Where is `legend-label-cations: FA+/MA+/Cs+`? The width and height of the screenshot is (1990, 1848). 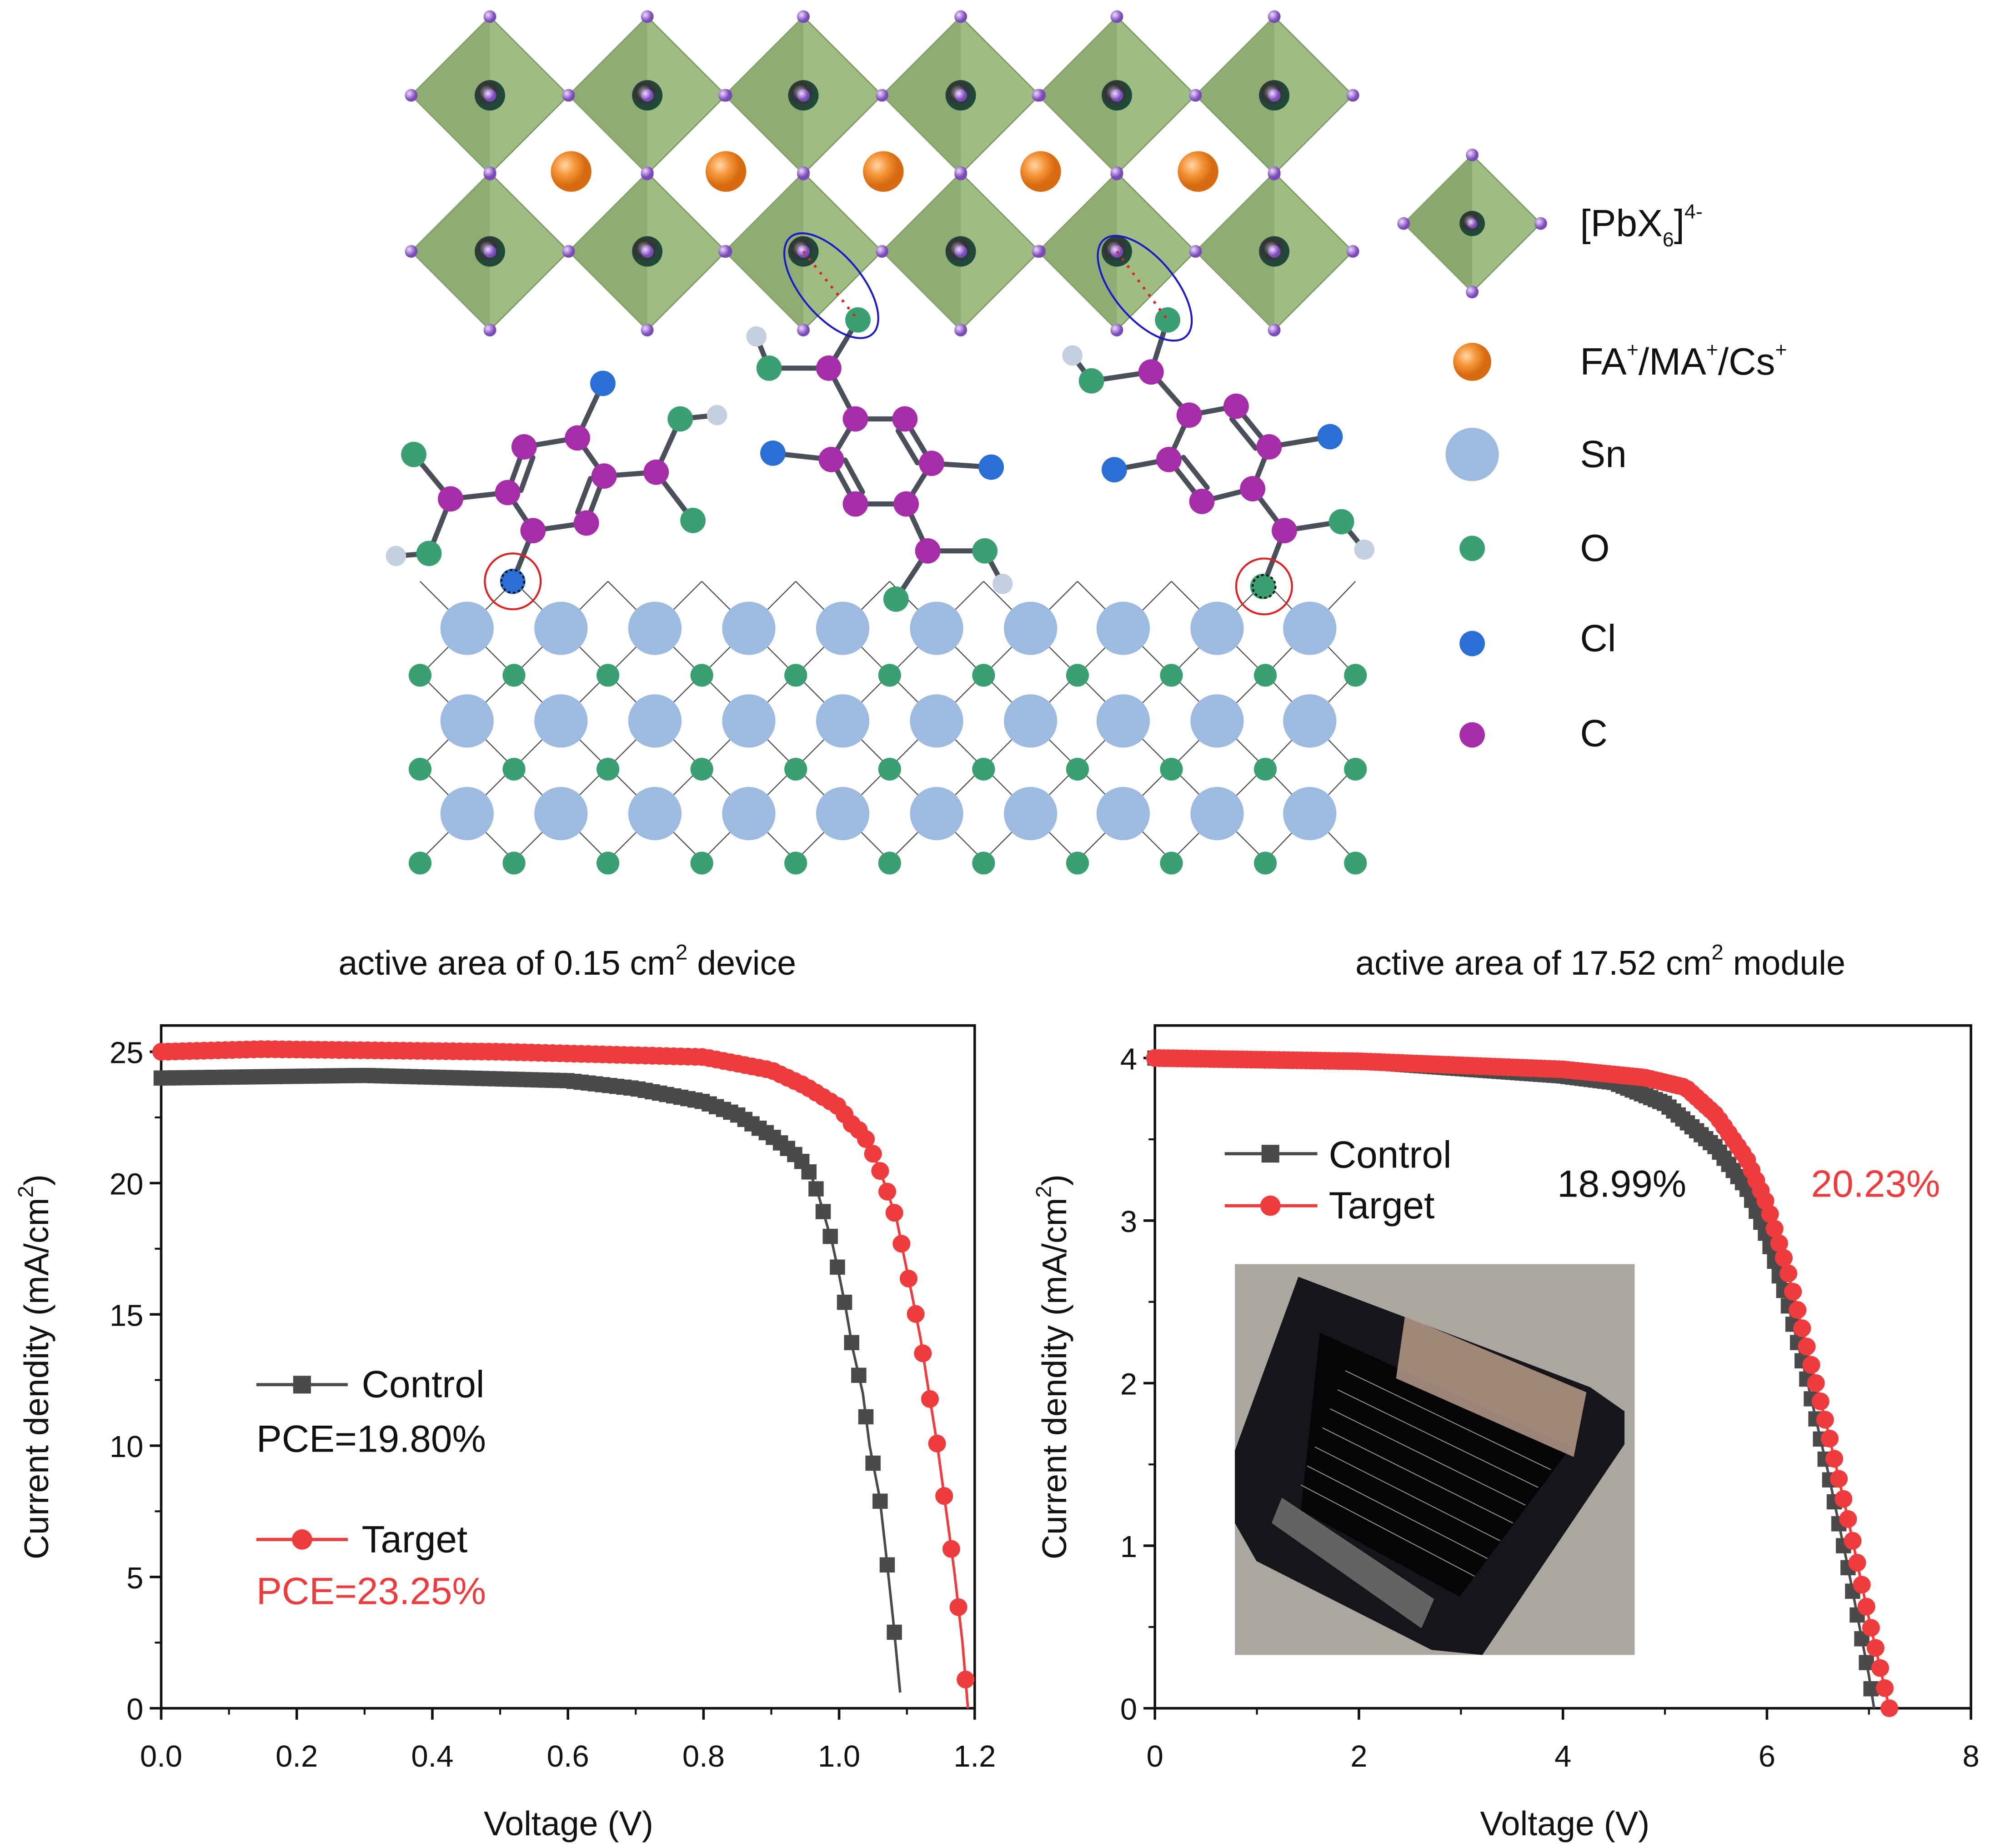
legend-label-cations: FA+/MA+/Cs+ is located at coordinates (1683, 361).